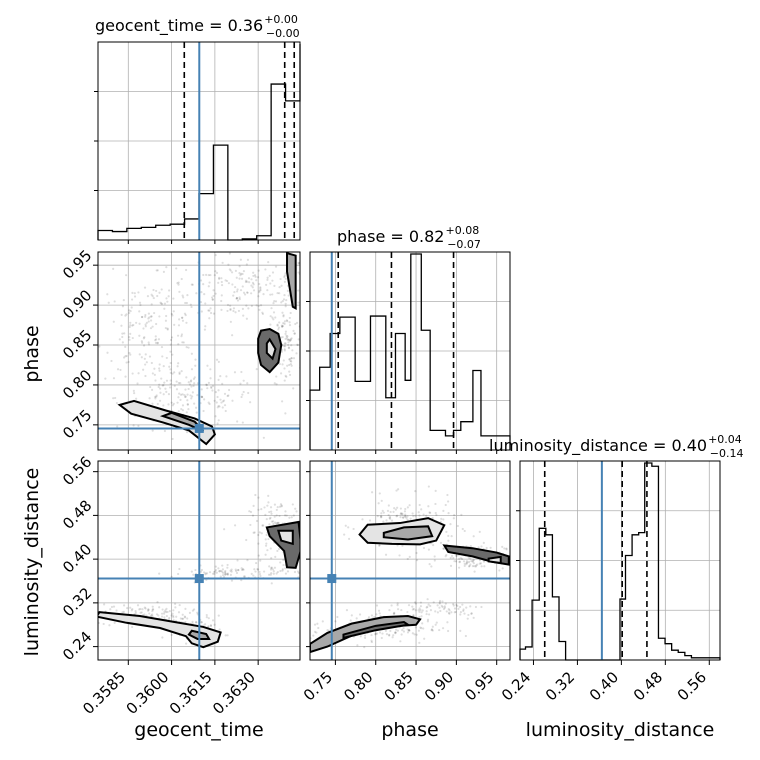  I want to click on pair-panel-phase-luminosity_distance: 0.75 0.80 0.85 0.90 0.95, so click(408, 582).